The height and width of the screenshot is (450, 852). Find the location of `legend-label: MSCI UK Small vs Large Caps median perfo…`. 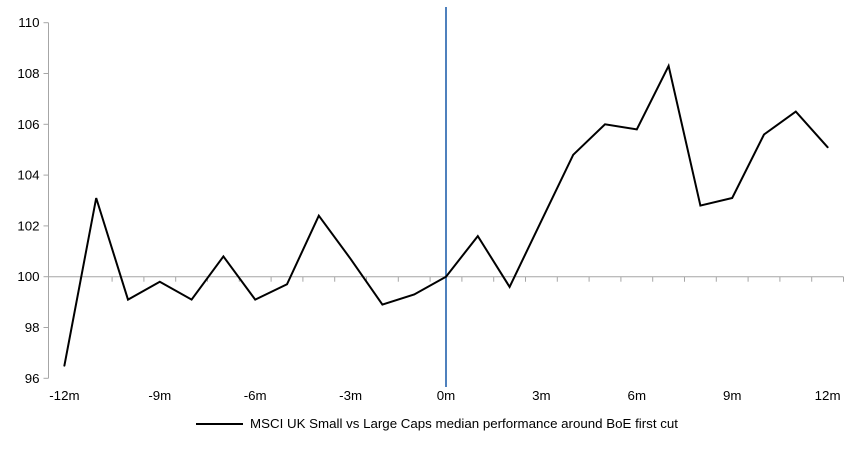

legend-label: MSCI UK Small vs Large Caps median perfo… is located at coordinates (464, 423).